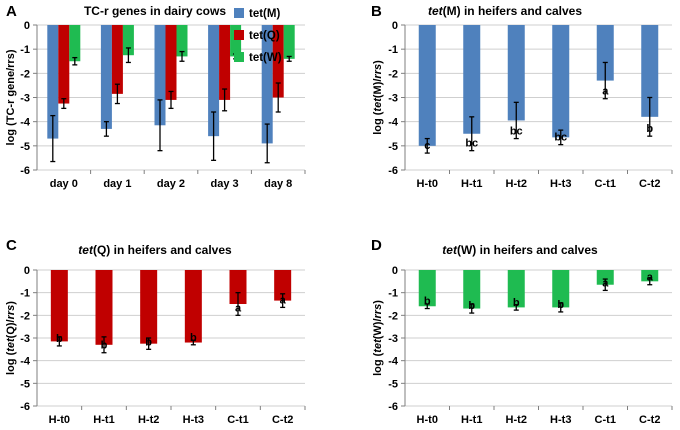  What do you see at coordinates (376, 11) in the screenshot?
I see `panel-letter: B` at bounding box center [376, 11].